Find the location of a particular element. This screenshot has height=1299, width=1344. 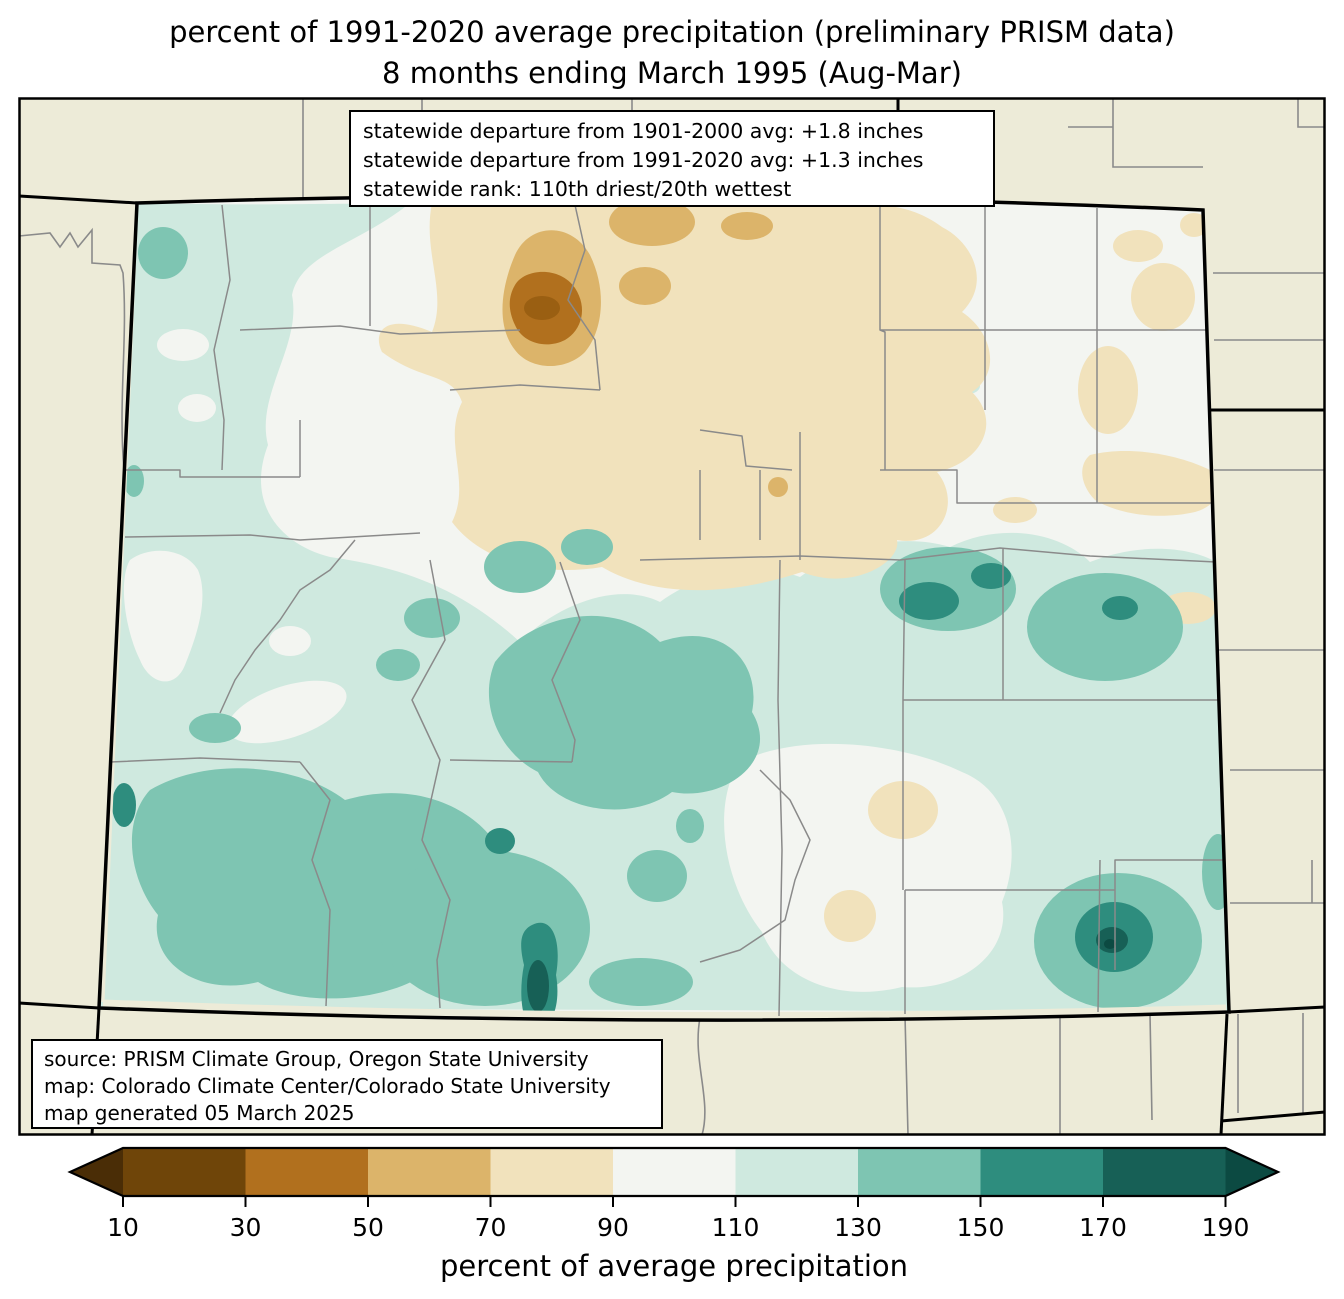

dark-brown-core is located at coordinates (542, 308).